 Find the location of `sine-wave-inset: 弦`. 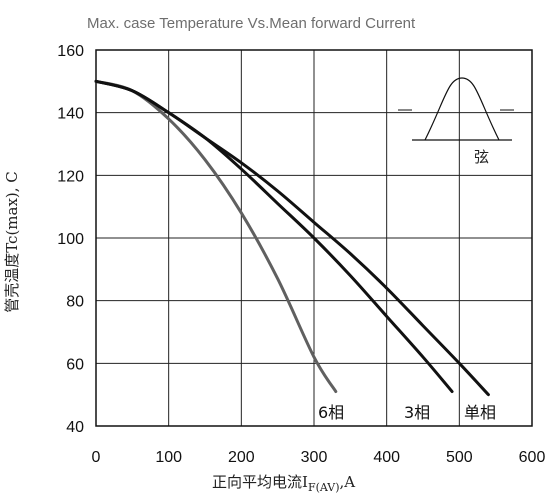

sine-wave-inset: 弦 is located at coordinates (456, 121).